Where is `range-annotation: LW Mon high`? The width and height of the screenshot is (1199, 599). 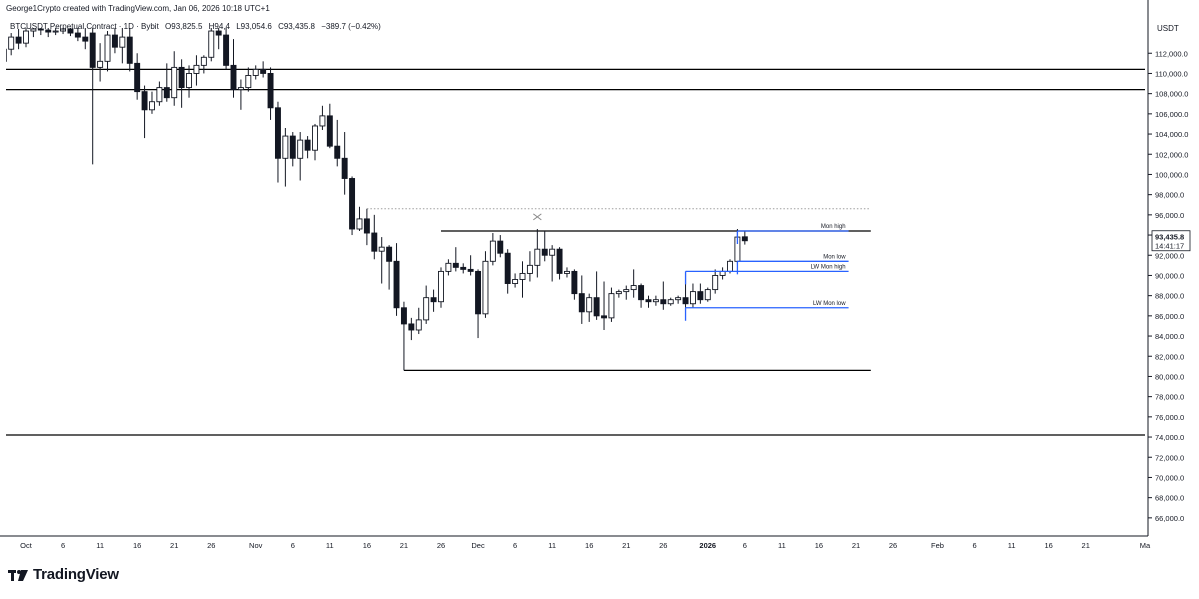 range-annotation: LW Mon high is located at coordinates (766, 274).